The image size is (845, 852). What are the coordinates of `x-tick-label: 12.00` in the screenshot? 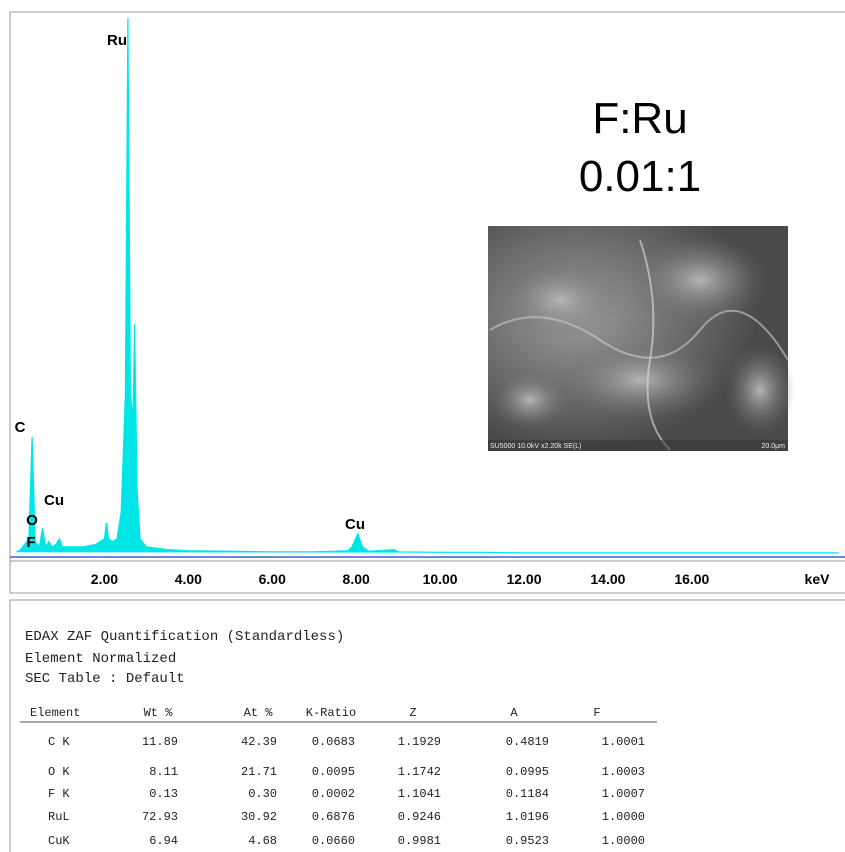 It's located at (523, 579).